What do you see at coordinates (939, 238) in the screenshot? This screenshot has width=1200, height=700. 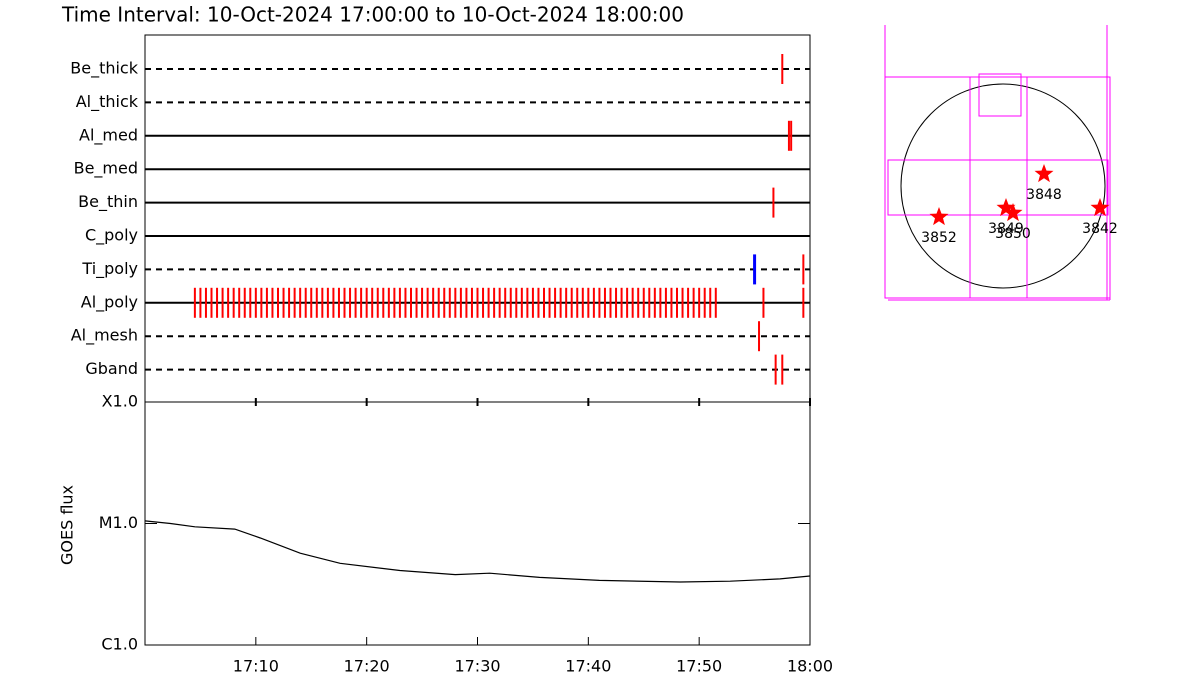 I see `region-label: 3852` at bounding box center [939, 238].